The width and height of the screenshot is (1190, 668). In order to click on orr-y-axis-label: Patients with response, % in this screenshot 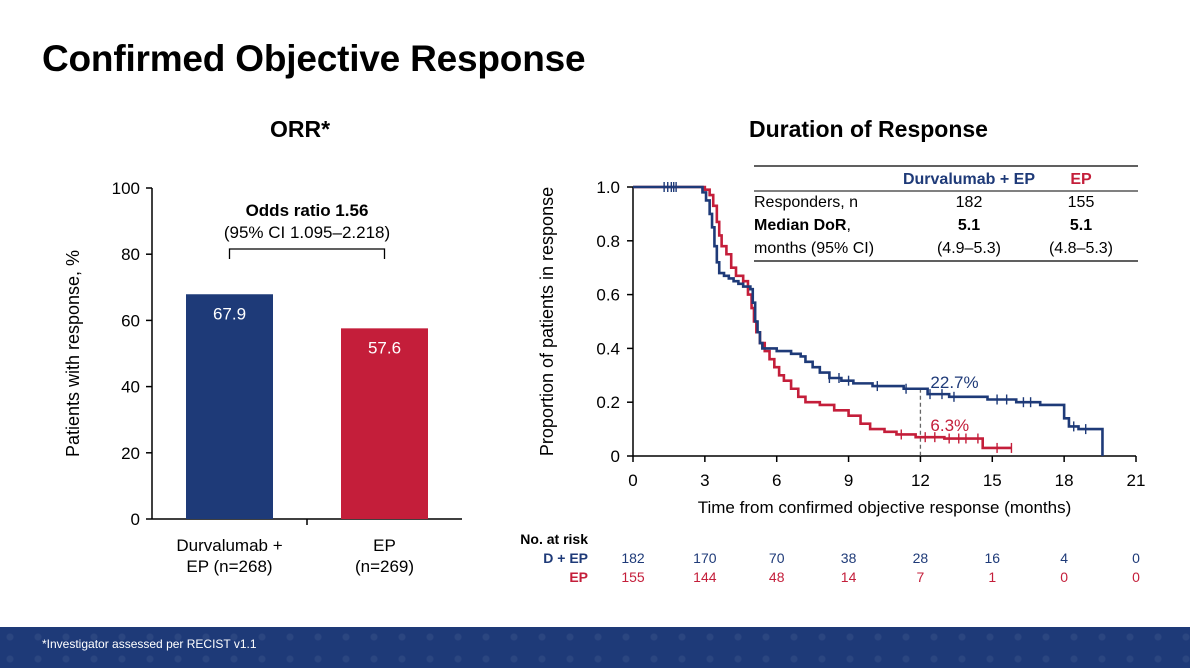, I will do `click(73, 353)`.